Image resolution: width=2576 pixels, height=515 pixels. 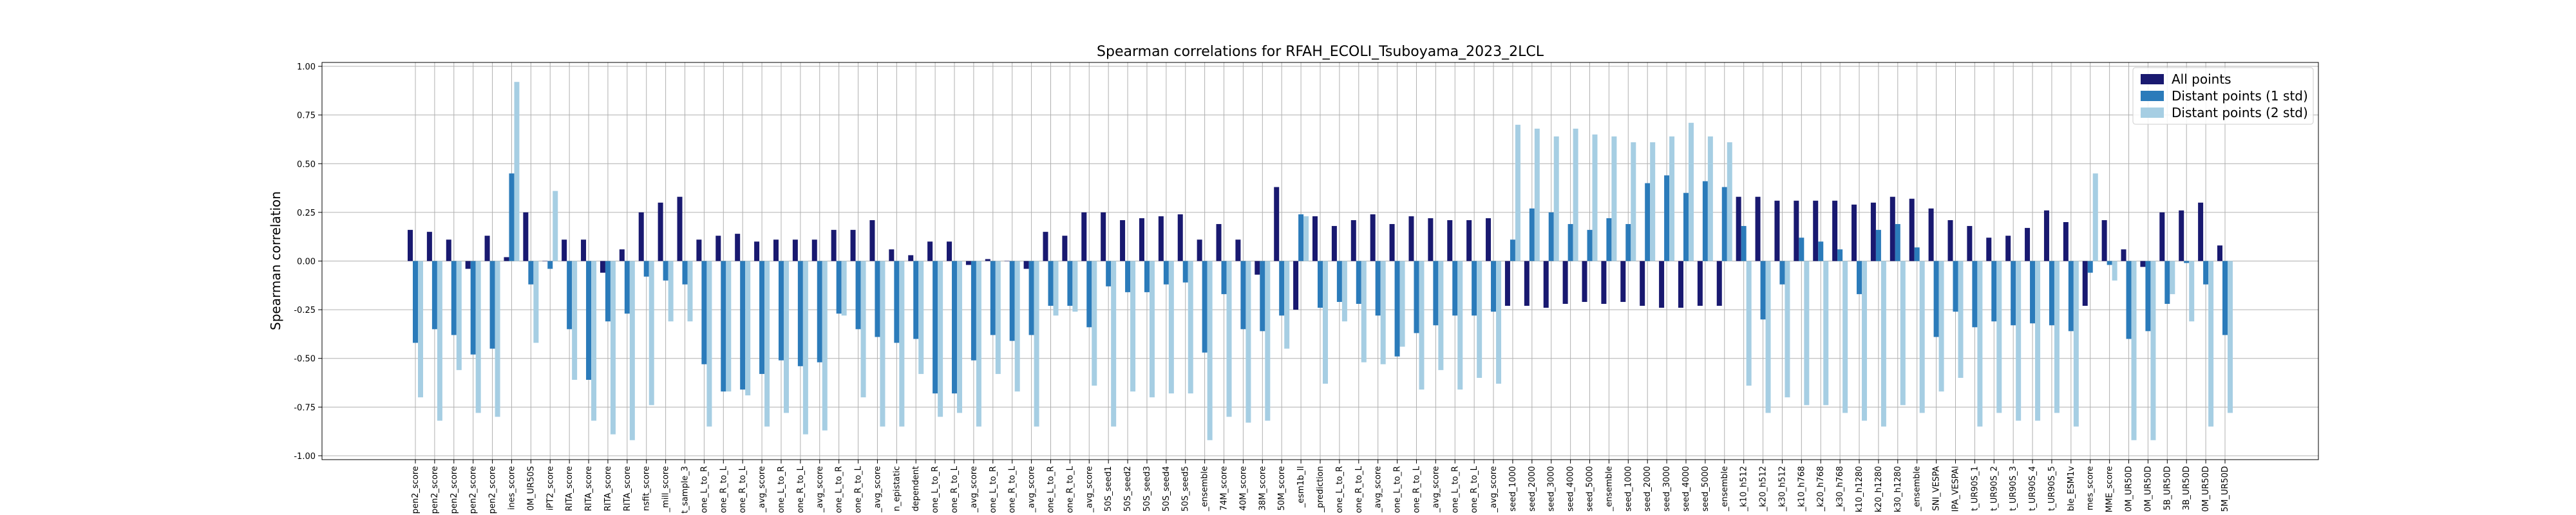 I want to click on x-tick-label: k30_h1280, so click(x=1898, y=489).